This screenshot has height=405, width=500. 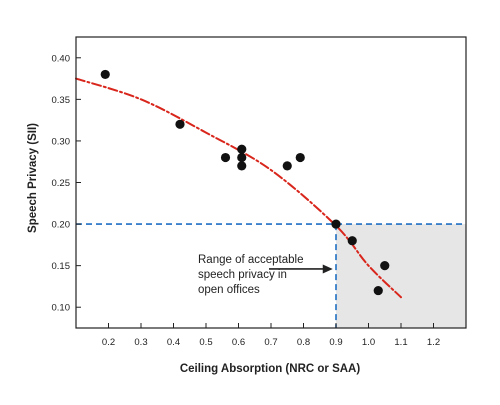 What do you see at coordinates (61, 183) in the screenshot?
I see `y-tick-label: 0.25` at bounding box center [61, 183].